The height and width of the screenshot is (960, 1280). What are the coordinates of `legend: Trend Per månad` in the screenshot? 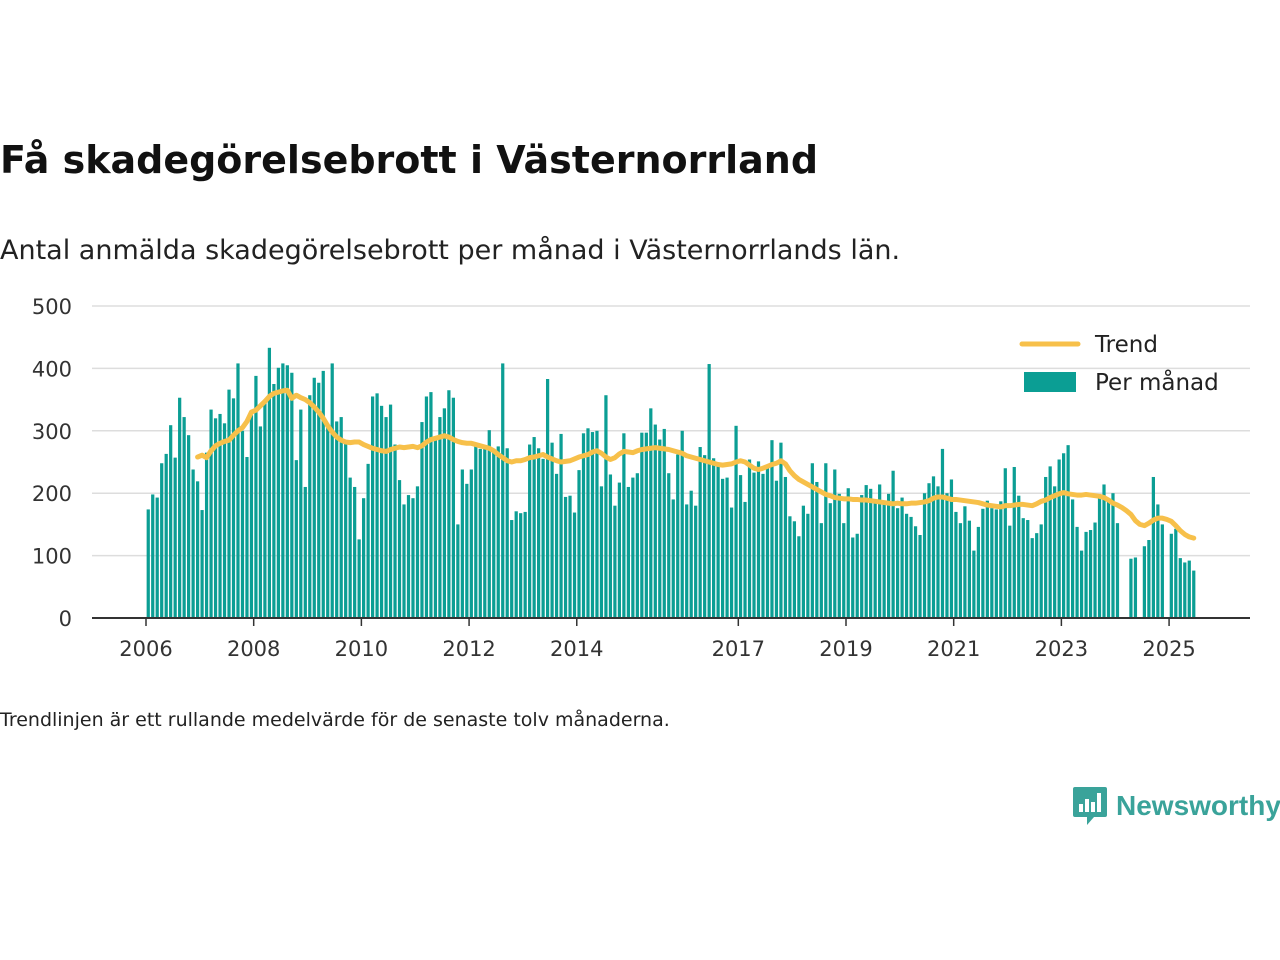 It's located at (1119, 364).